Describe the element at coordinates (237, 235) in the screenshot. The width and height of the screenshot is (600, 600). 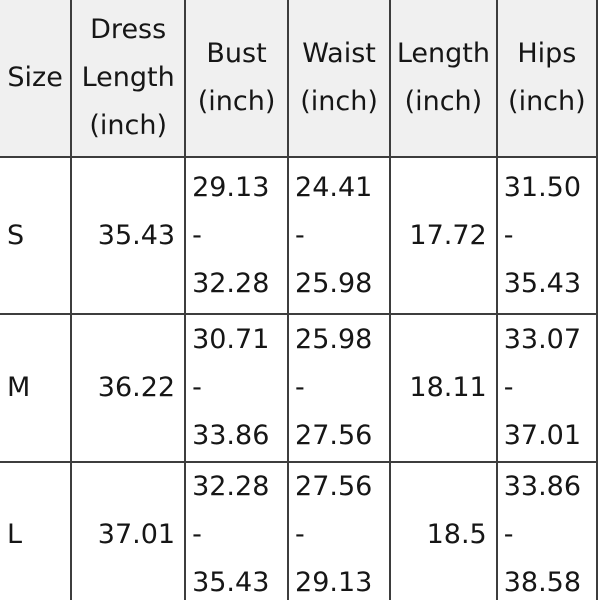
I see `cell-bust-s: 29.13 - 32.28` at that location.